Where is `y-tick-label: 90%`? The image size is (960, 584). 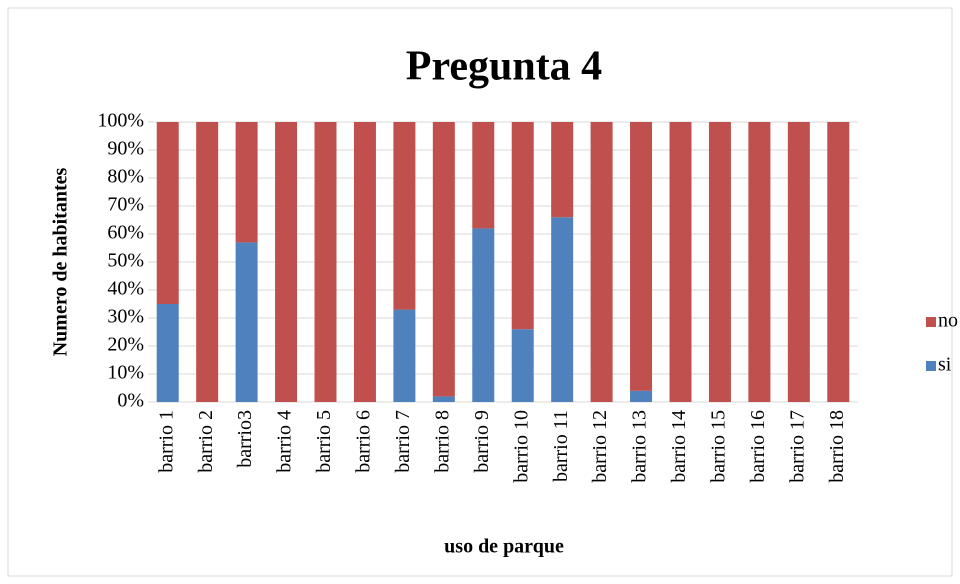 y-tick-label: 90% is located at coordinates (125, 149).